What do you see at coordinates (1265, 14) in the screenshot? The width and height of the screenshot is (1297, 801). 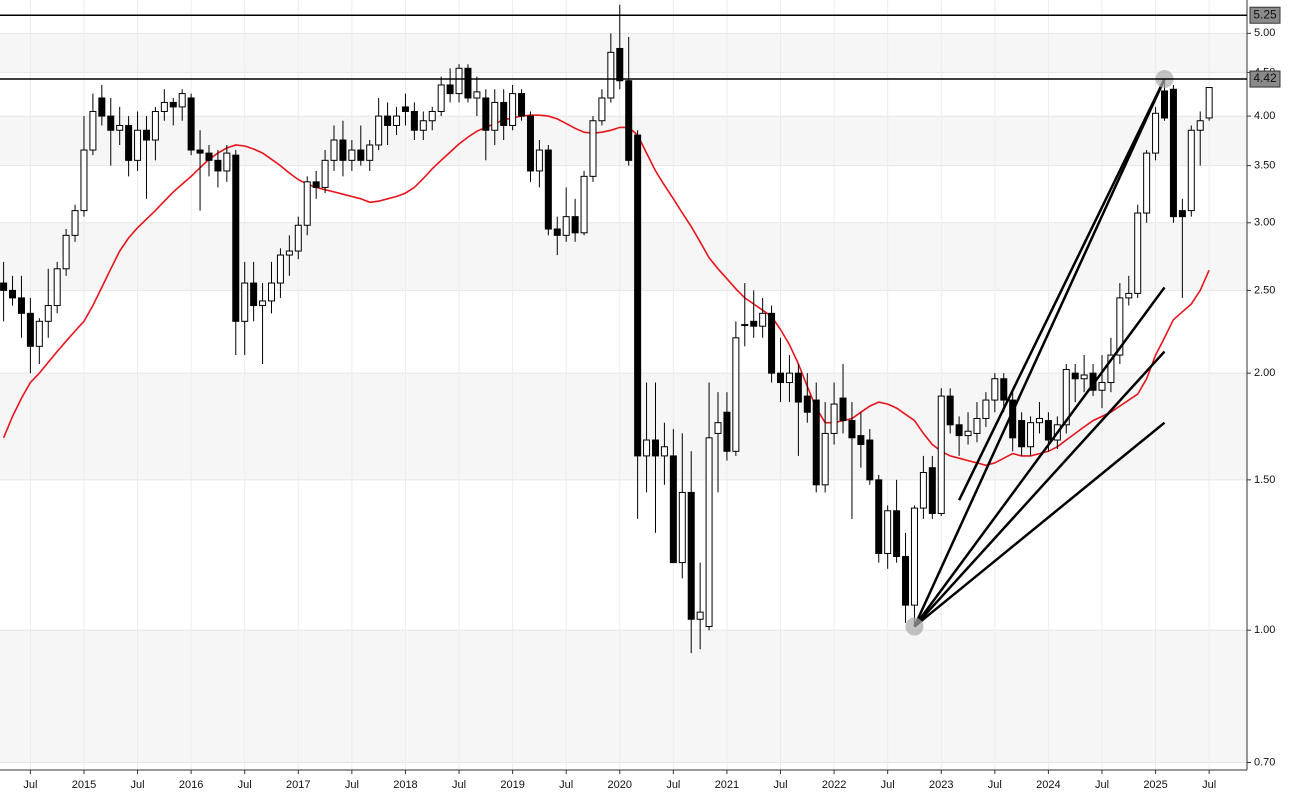 I see `price-label: 5.25` at bounding box center [1265, 14].